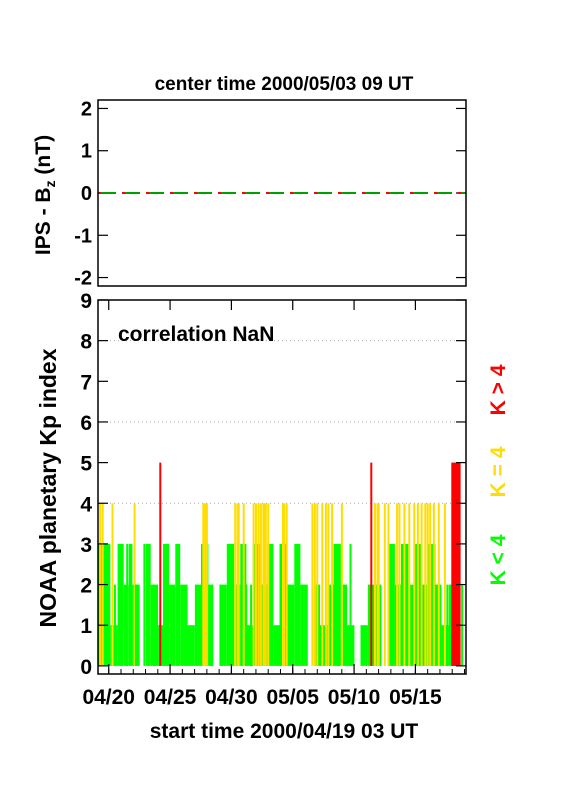 Image resolution: width=566 pixels, height=793 pixels. I want to click on y-axis-label-kp: NOAA planetary Kp index, so click(48, 487).